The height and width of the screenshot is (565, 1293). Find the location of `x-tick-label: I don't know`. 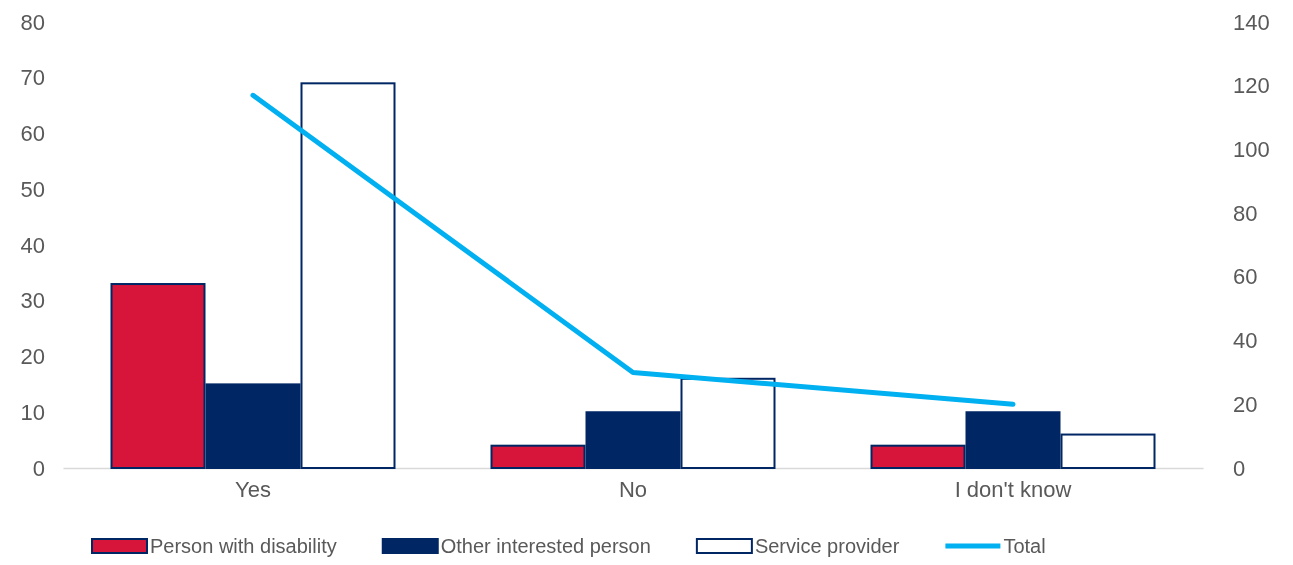

x-tick-label: I don't know is located at coordinates (1013, 490).